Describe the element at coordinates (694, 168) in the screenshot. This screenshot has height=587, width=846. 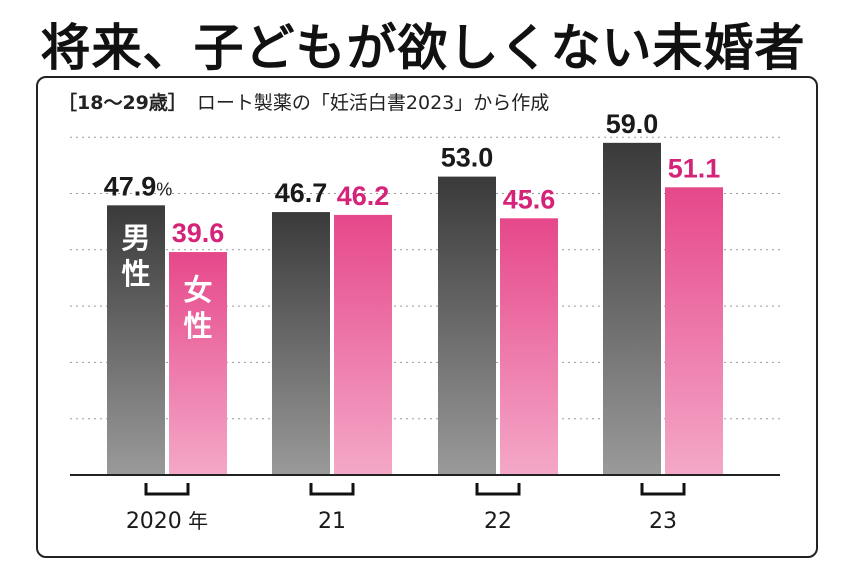
I see `data-label-female: 51.1` at that location.